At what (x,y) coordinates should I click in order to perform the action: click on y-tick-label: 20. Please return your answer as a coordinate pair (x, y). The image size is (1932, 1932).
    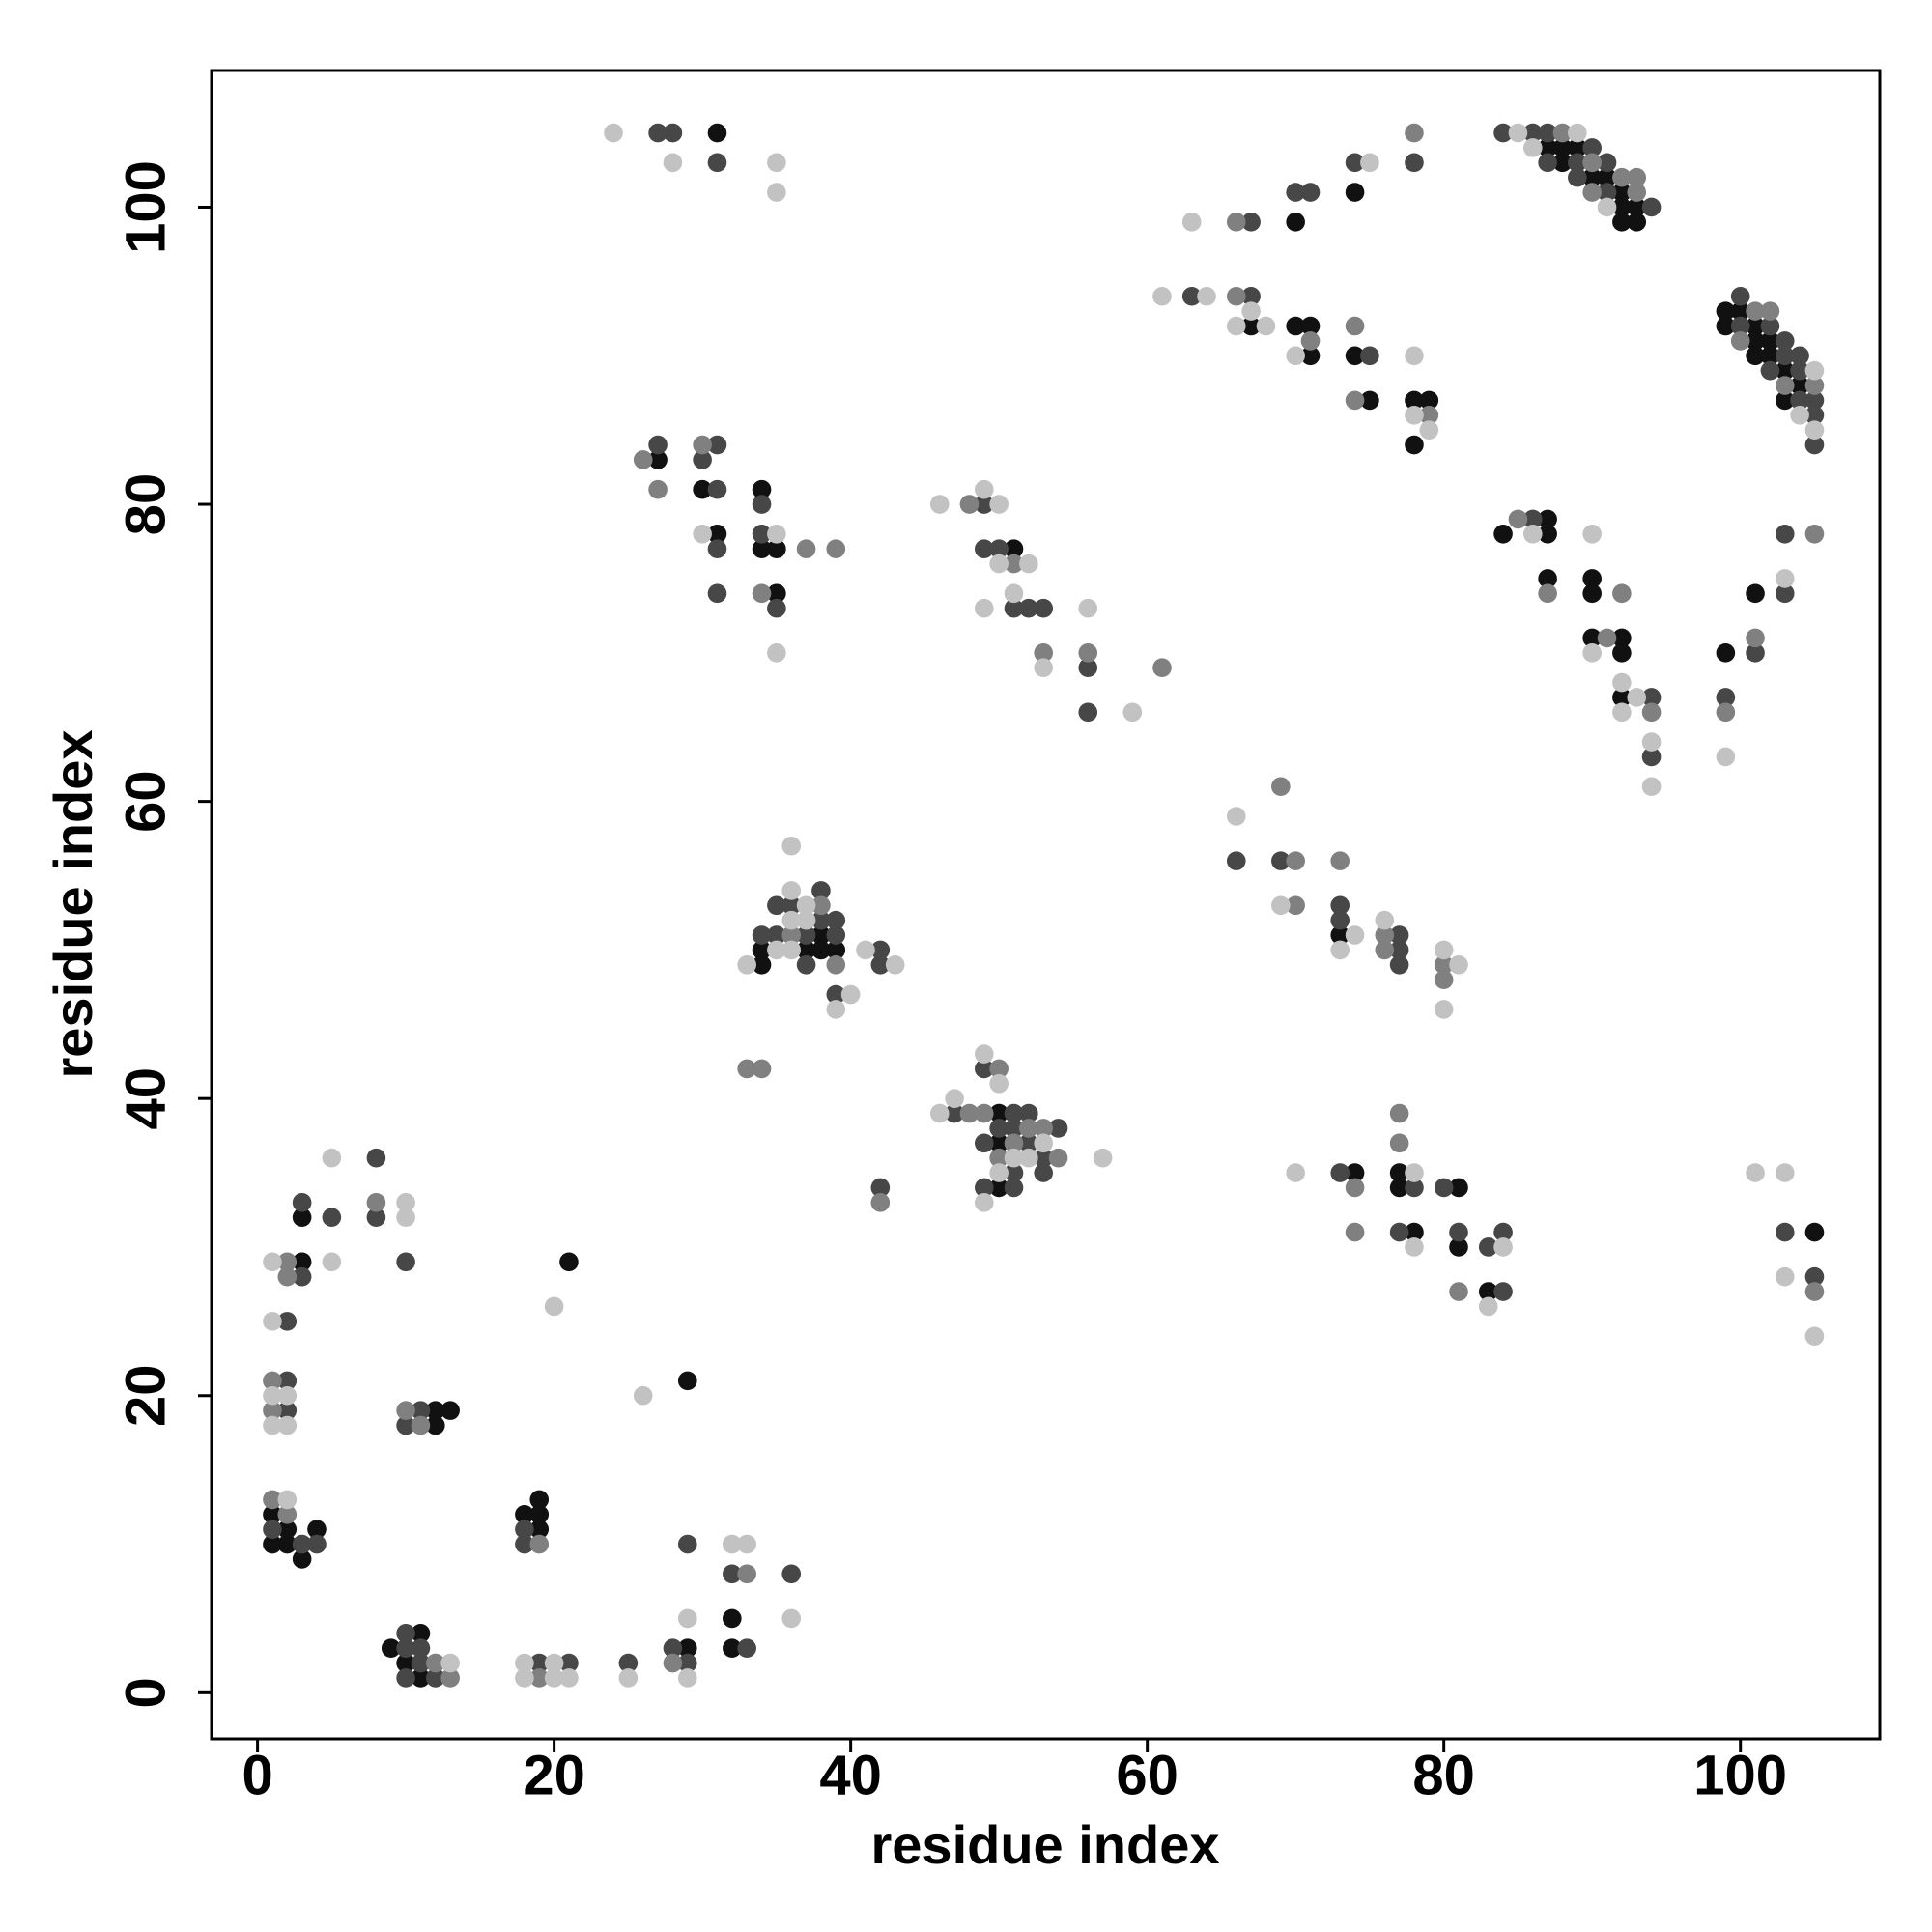
    Looking at the image, I should click on (145, 1396).